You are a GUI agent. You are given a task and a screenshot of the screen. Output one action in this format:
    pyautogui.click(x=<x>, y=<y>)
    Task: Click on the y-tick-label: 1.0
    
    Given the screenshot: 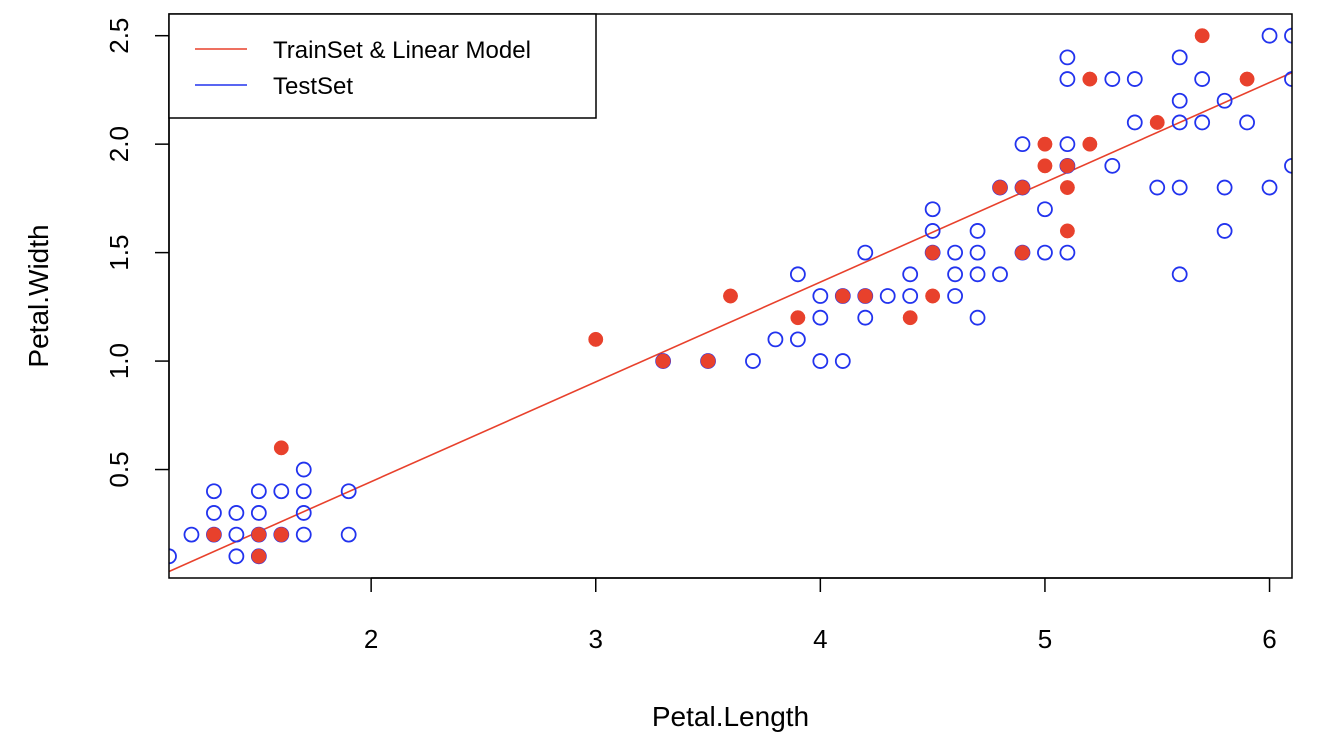 What is the action you would take?
    pyautogui.click(x=119, y=361)
    